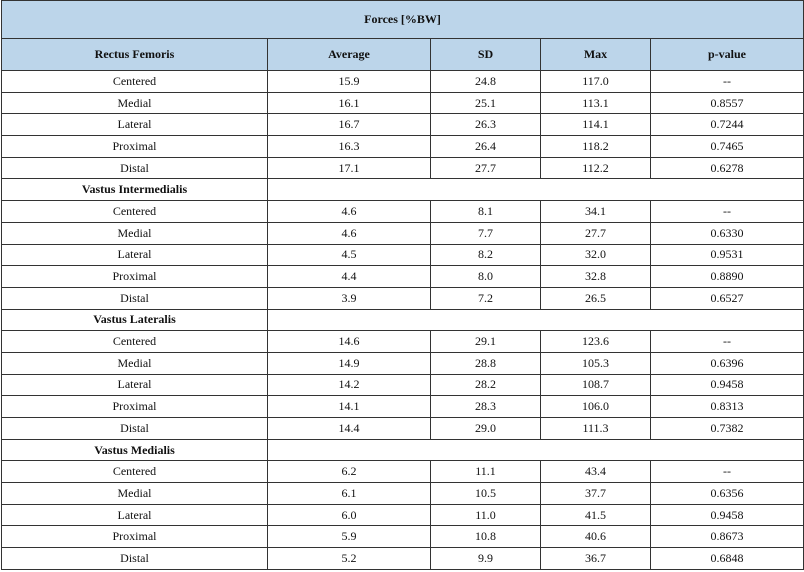 This screenshot has width=804, height=572. Describe the element at coordinates (726, 233) in the screenshot. I see `cell: 0.6330` at that location.